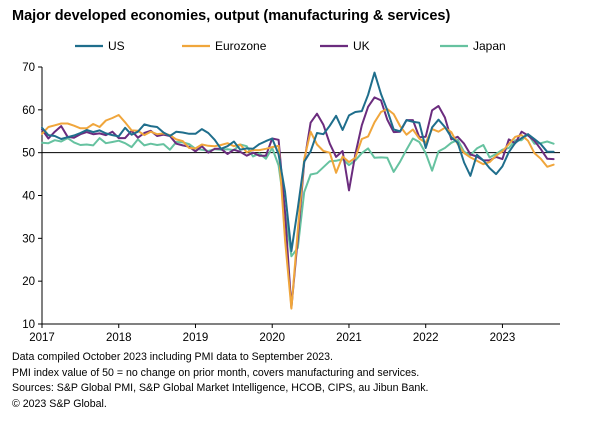 The height and width of the screenshot is (435, 594). What do you see at coordinates (426, 338) in the screenshot?
I see `x-tick-label: 2022` at bounding box center [426, 338].